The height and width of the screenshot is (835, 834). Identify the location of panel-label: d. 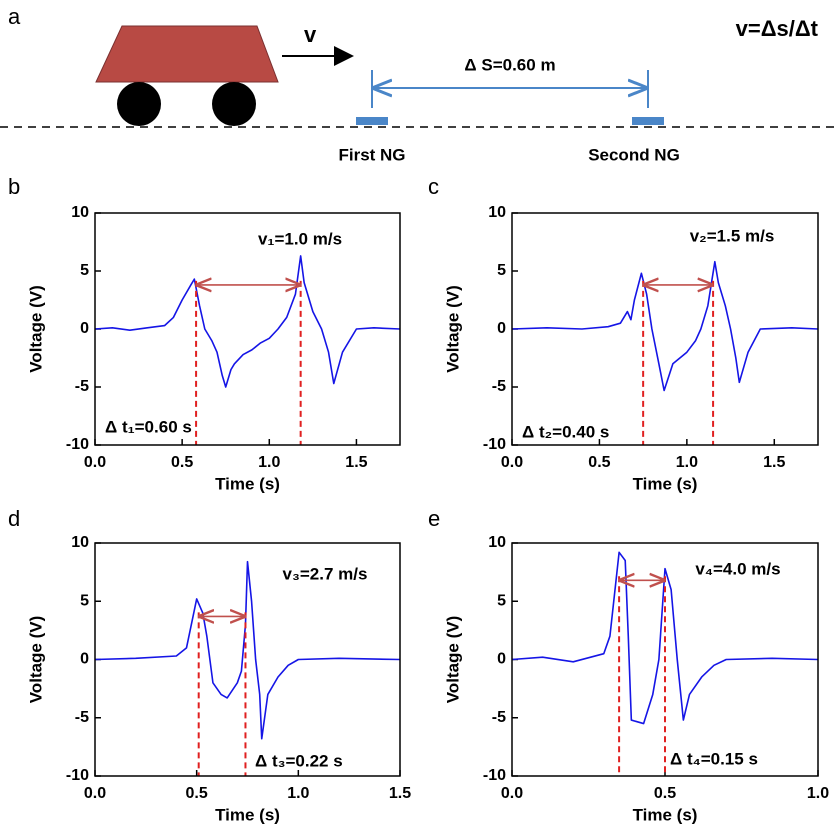
(14, 518).